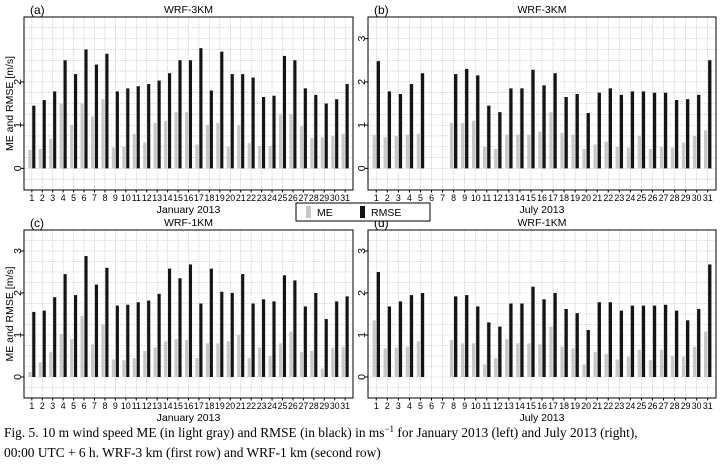  What do you see at coordinates (420, 198) in the screenshot?
I see `x-tick-label: 5` at bounding box center [420, 198].